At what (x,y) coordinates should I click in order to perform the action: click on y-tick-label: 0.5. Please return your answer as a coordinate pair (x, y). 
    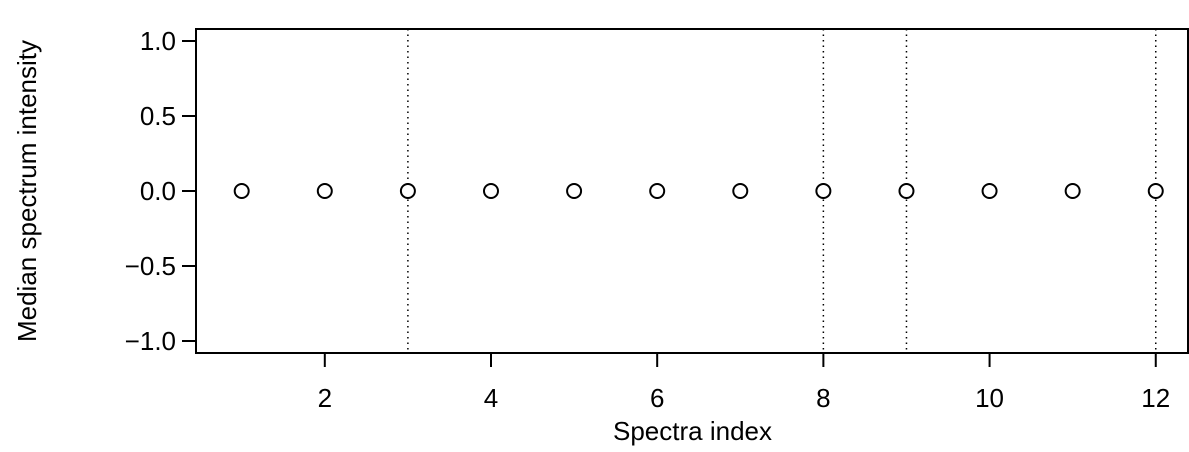
    Looking at the image, I should click on (158, 116).